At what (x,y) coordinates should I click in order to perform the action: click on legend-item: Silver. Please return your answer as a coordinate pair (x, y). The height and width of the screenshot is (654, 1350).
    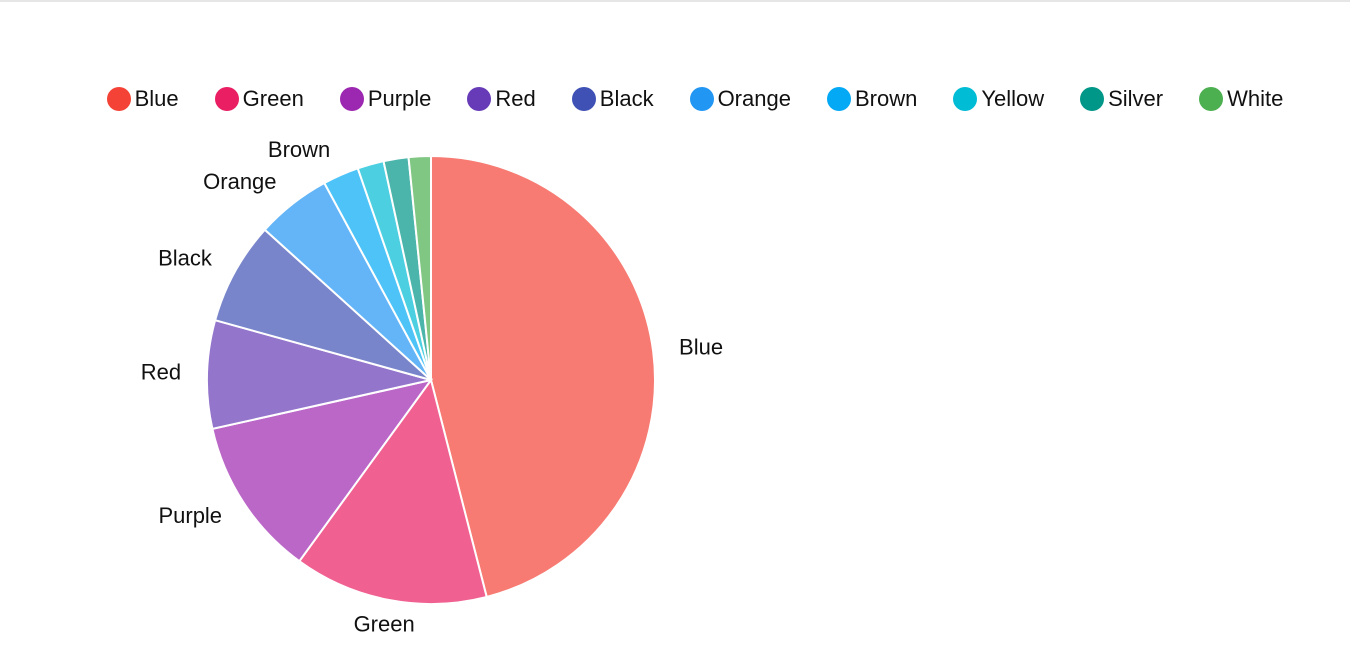
    Looking at the image, I should click on (1121, 99).